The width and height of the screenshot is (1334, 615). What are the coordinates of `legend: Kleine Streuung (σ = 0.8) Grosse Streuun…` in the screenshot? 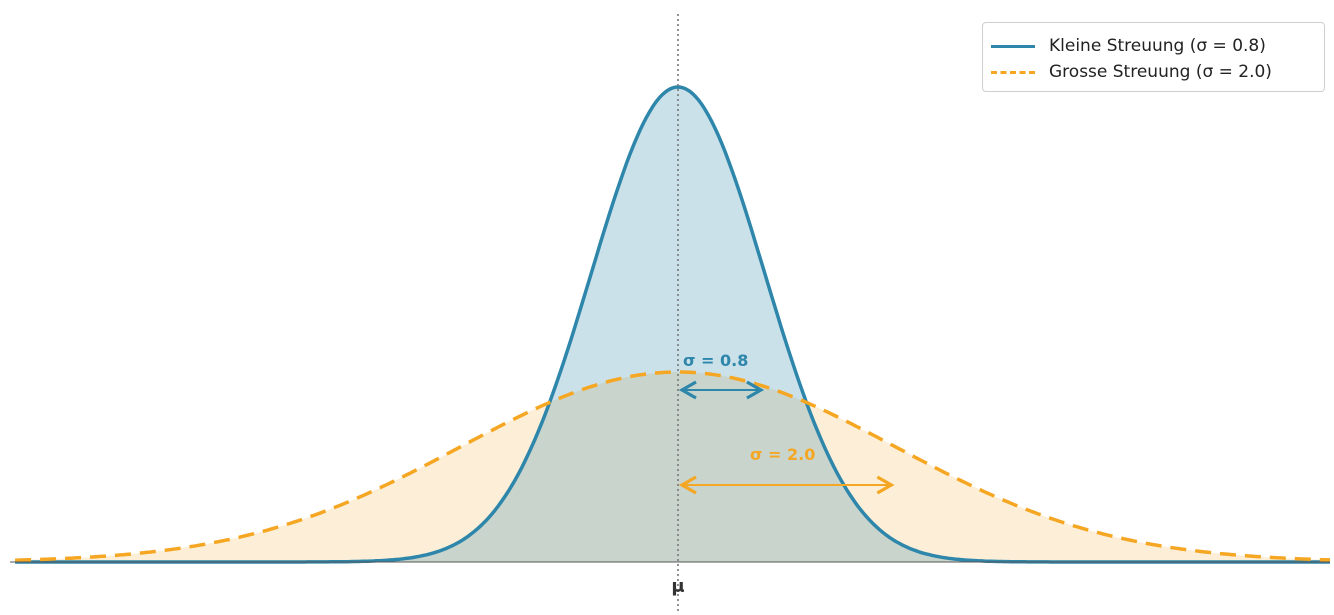 It's located at (1153, 57).